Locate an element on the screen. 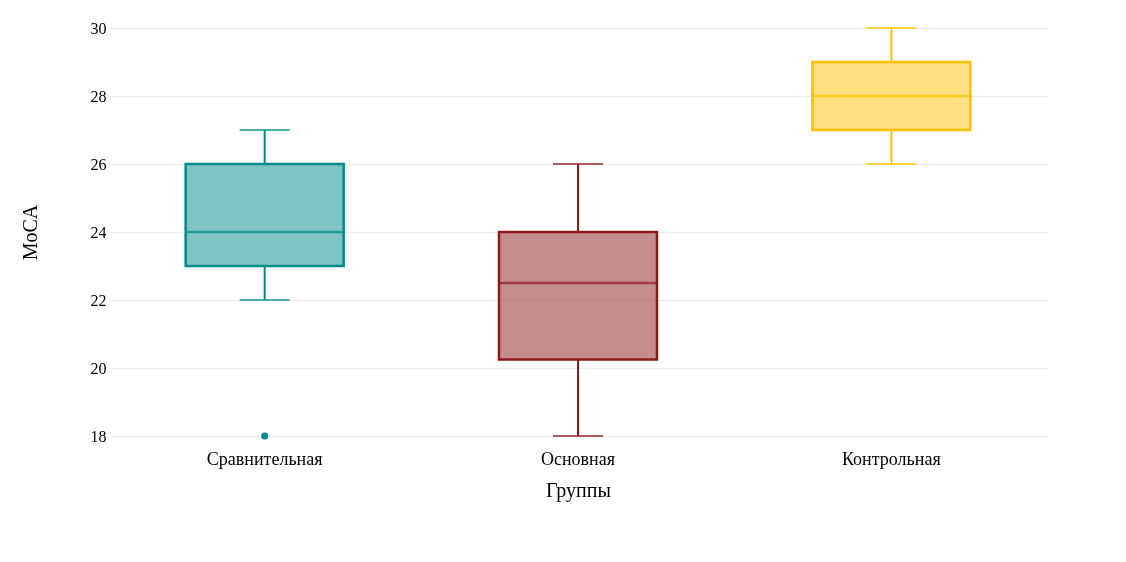 This screenshot has height=562, width=1126. y-tick-label: 30 is located at coordinates (98, 28).